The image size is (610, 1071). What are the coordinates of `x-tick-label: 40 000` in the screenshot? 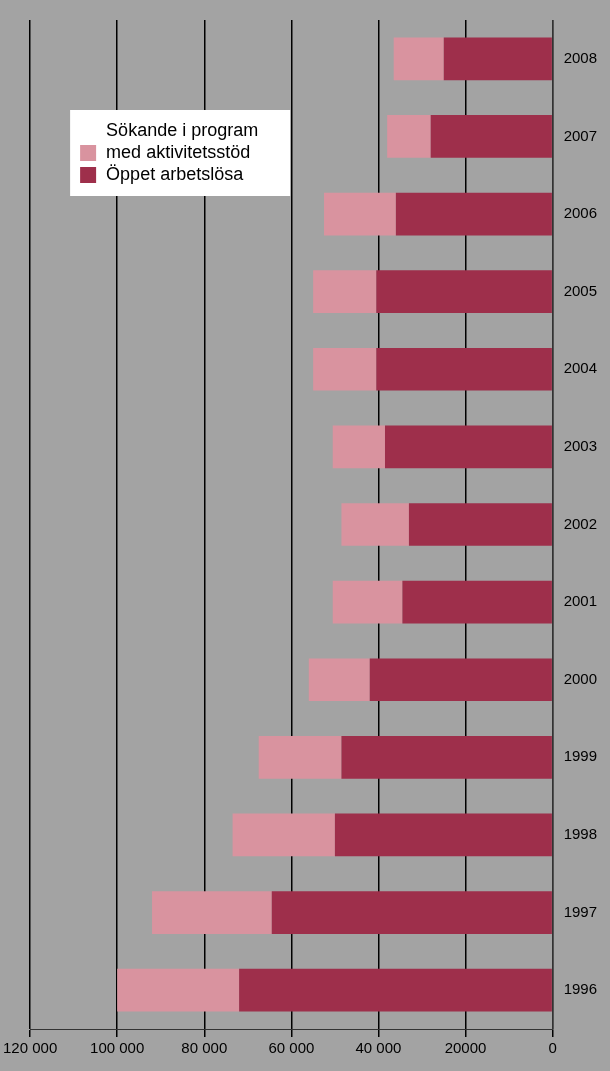 It's located at (378, 1048).